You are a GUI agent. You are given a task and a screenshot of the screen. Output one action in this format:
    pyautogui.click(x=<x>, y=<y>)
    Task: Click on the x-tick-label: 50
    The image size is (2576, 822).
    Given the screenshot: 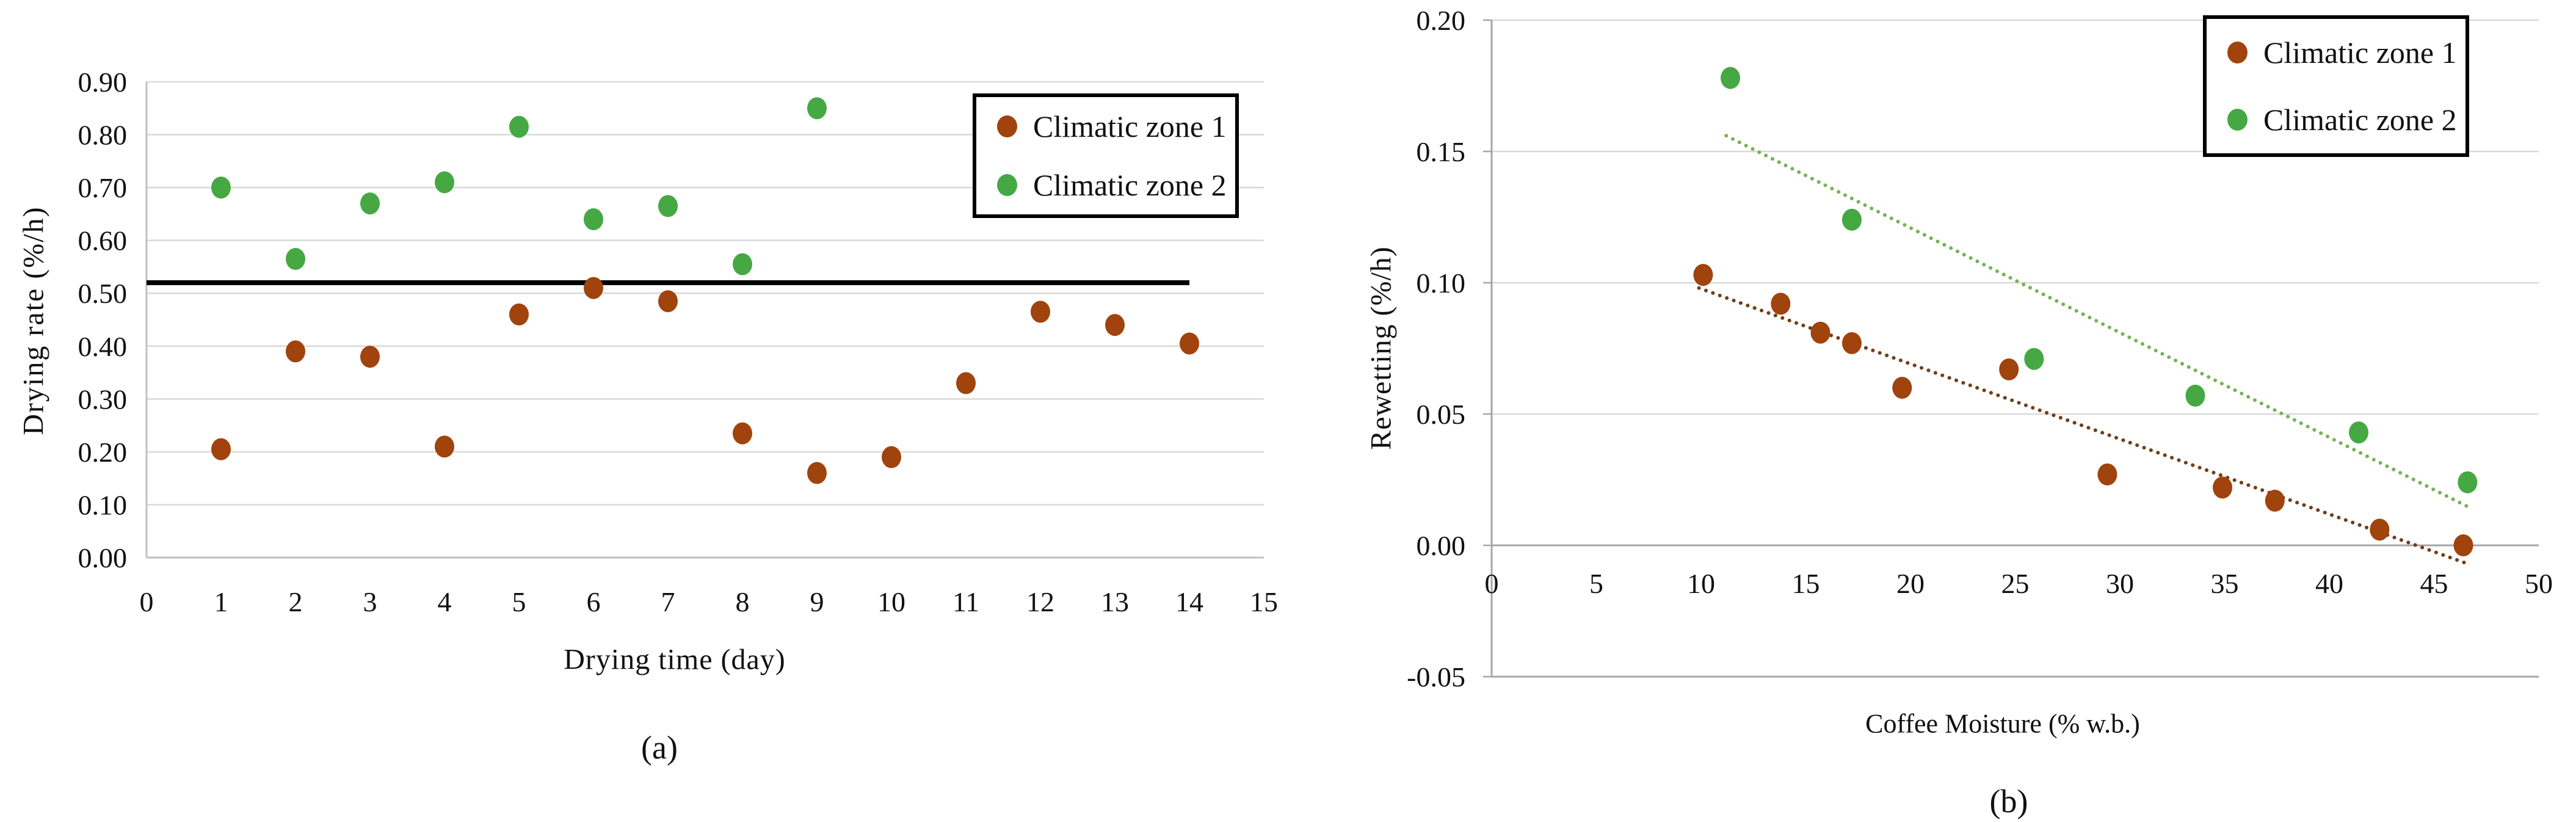 What is the action you would take?
    pyautogui.click(x=2539, y=584)
    